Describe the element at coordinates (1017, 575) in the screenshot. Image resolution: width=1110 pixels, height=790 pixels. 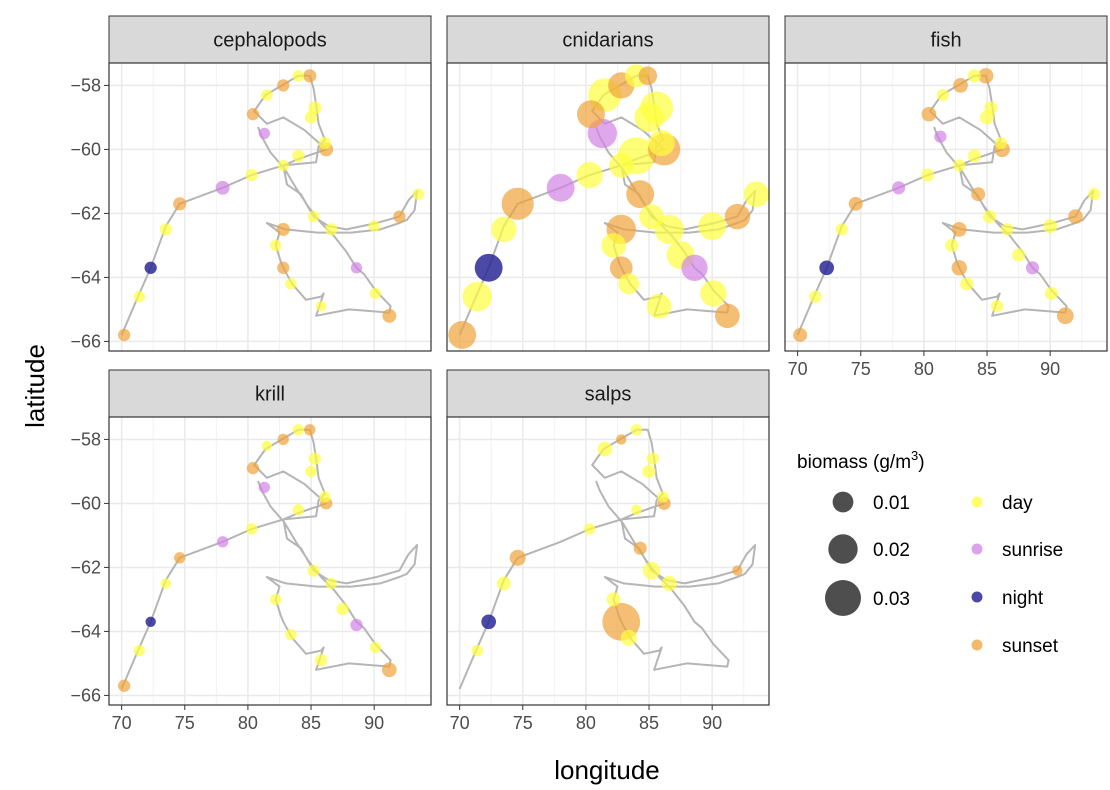
I see `legend-color-keys: day sunrise night sunset` at that location.